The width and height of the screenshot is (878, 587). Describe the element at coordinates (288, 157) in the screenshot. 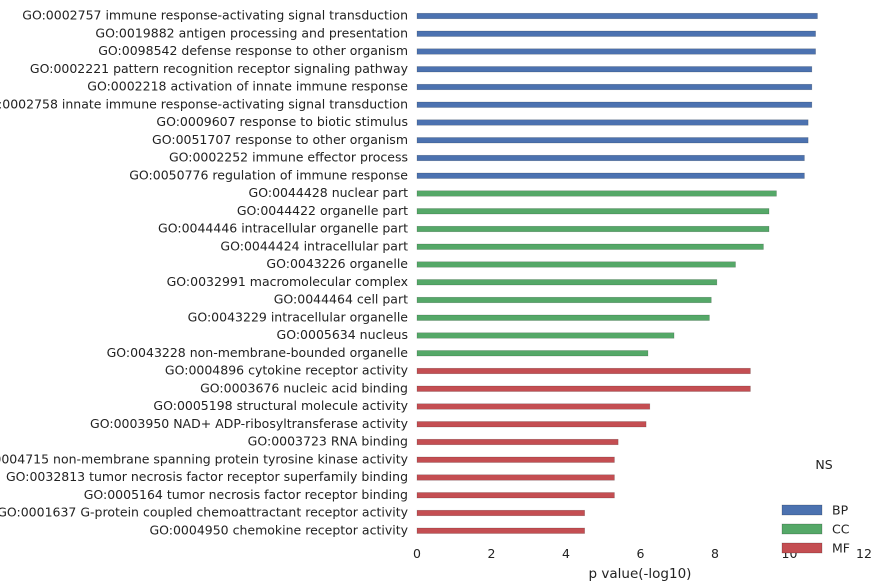

I see `category-label: GO:0002252 immune effector process` at that location.